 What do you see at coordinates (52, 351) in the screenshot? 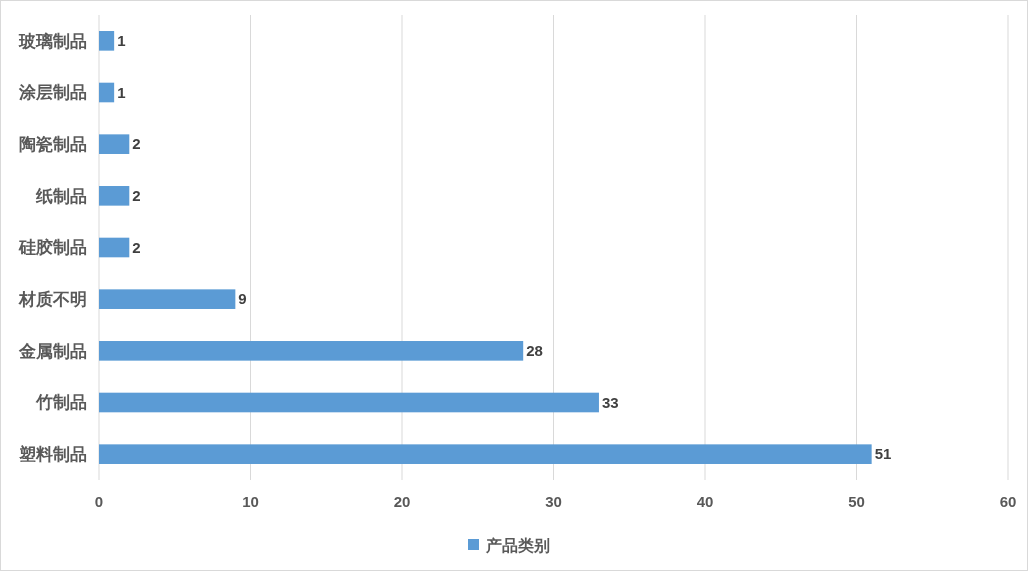
I see `y-tick-label: 金属制品` at bounding box center [52, 351].